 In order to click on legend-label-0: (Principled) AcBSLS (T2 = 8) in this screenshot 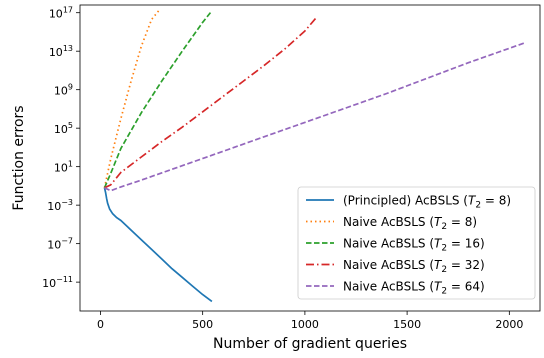, I will do `click(427, 202)`.